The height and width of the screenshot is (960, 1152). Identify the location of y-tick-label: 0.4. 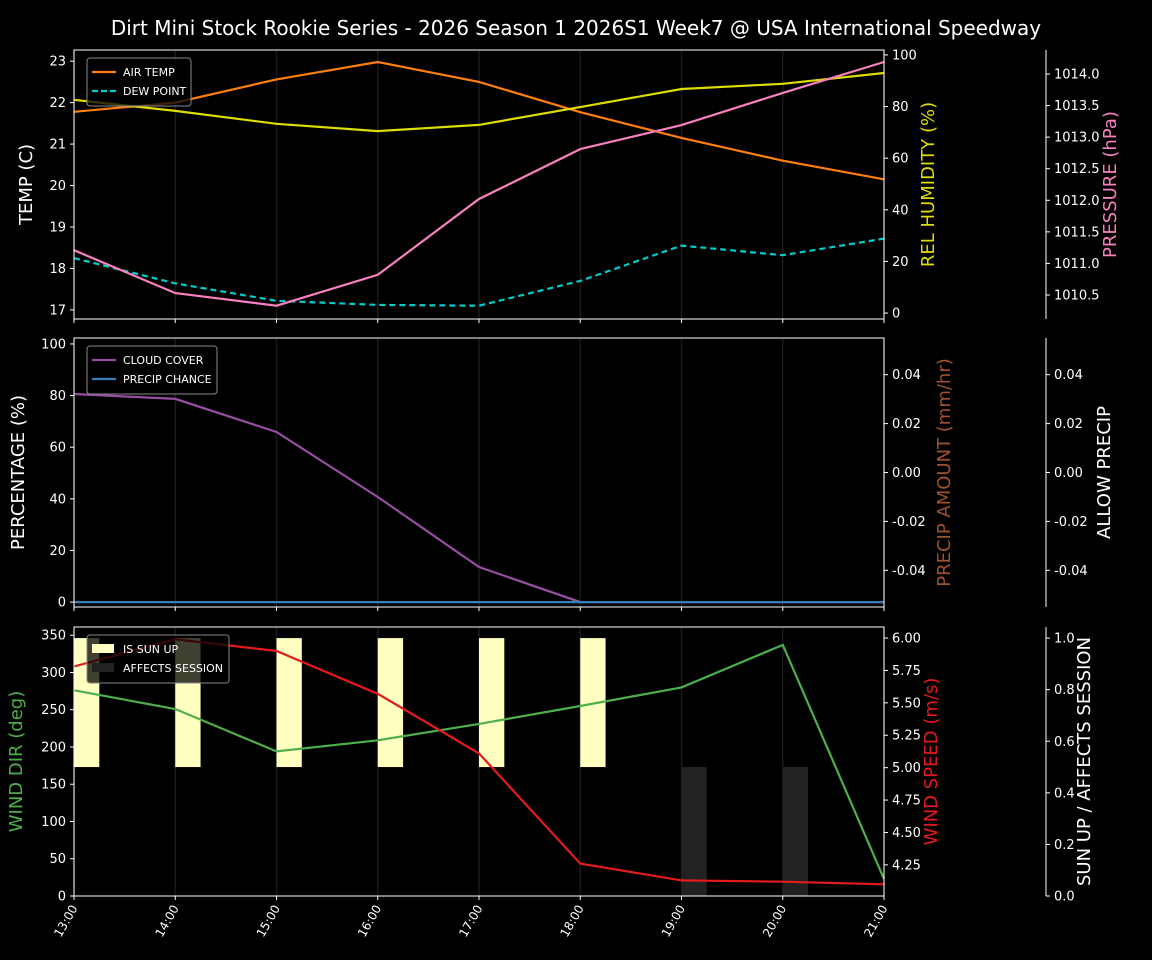
(1064, 793).